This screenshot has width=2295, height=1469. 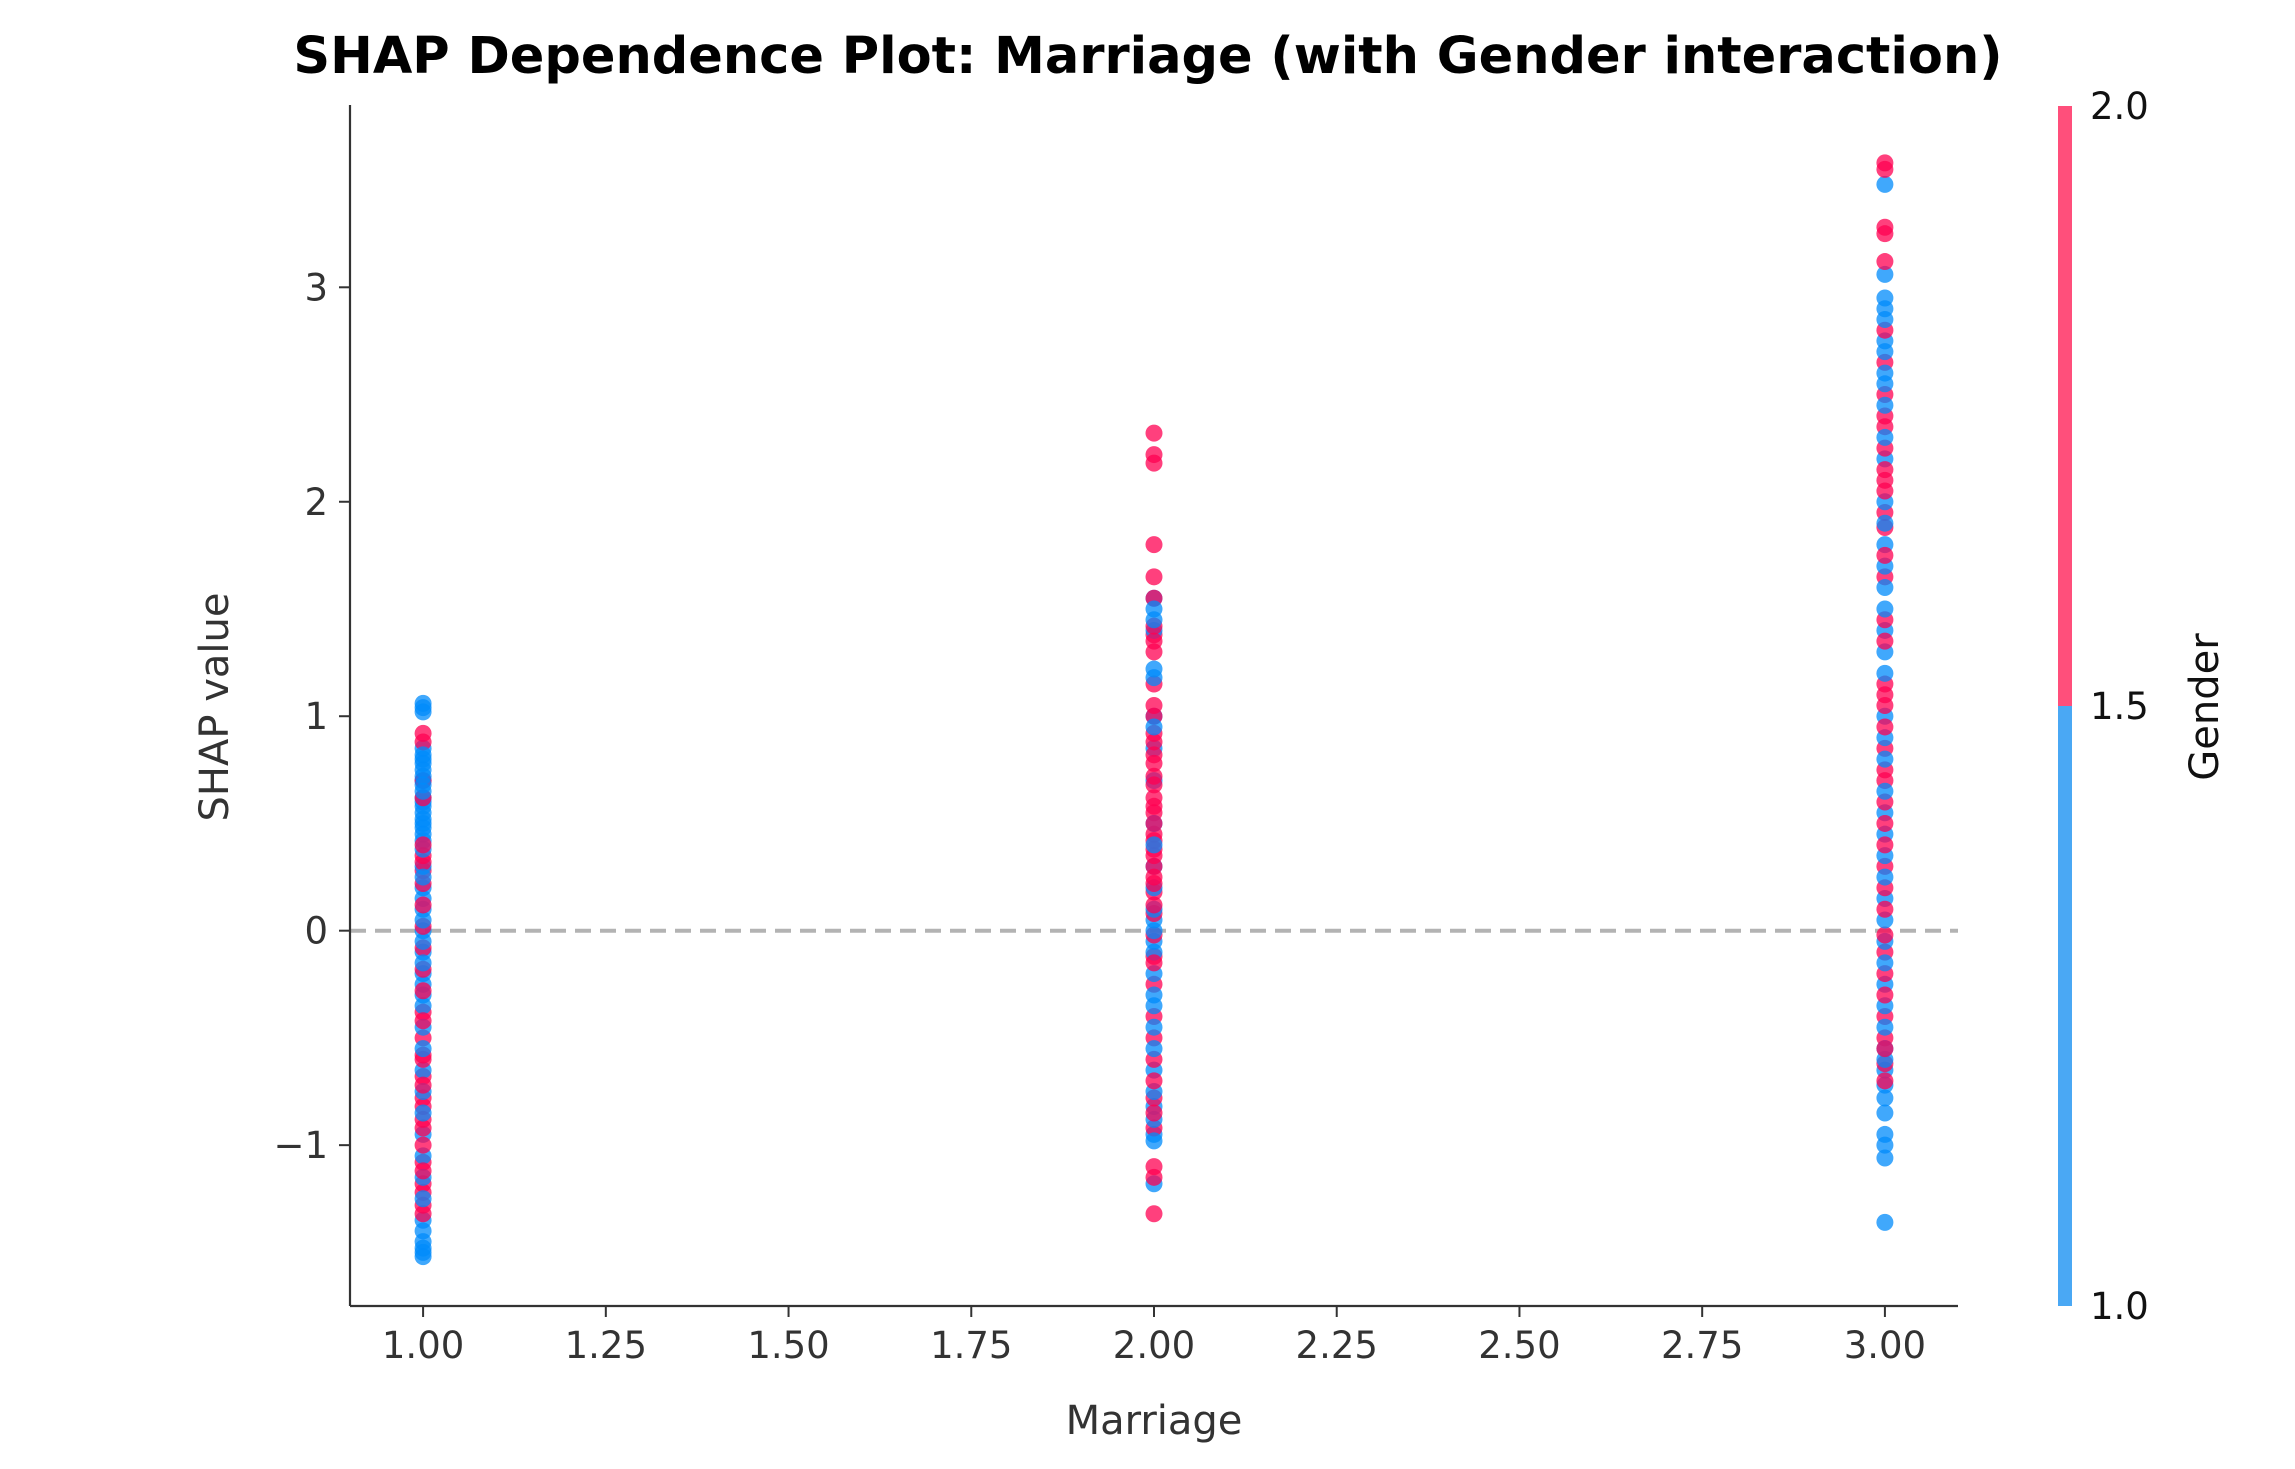 I want to click on colorbar-tick-label: 1.5, so click(x=2119, y=706).